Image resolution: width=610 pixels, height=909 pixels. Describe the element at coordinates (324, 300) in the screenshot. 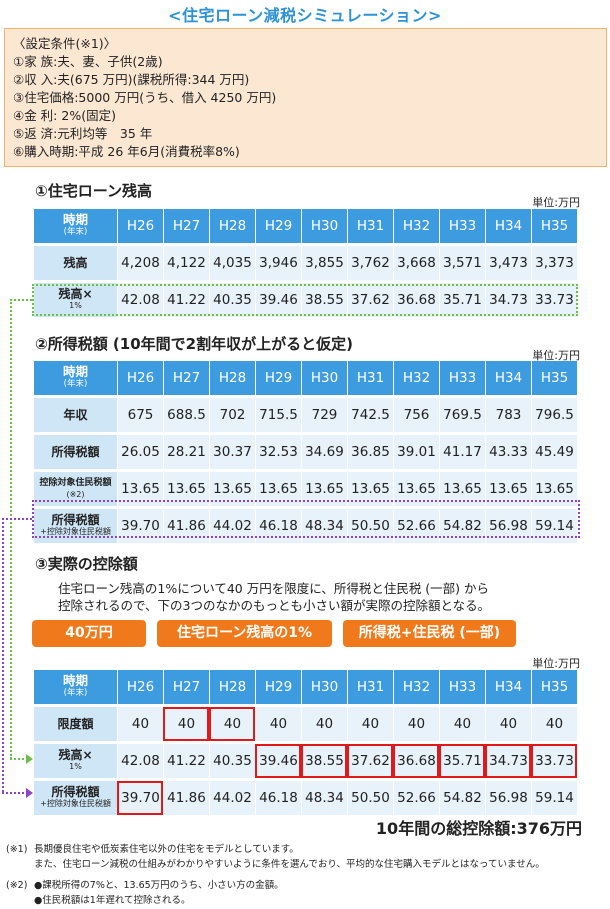

I see `table-cell: 38.55` at that location.